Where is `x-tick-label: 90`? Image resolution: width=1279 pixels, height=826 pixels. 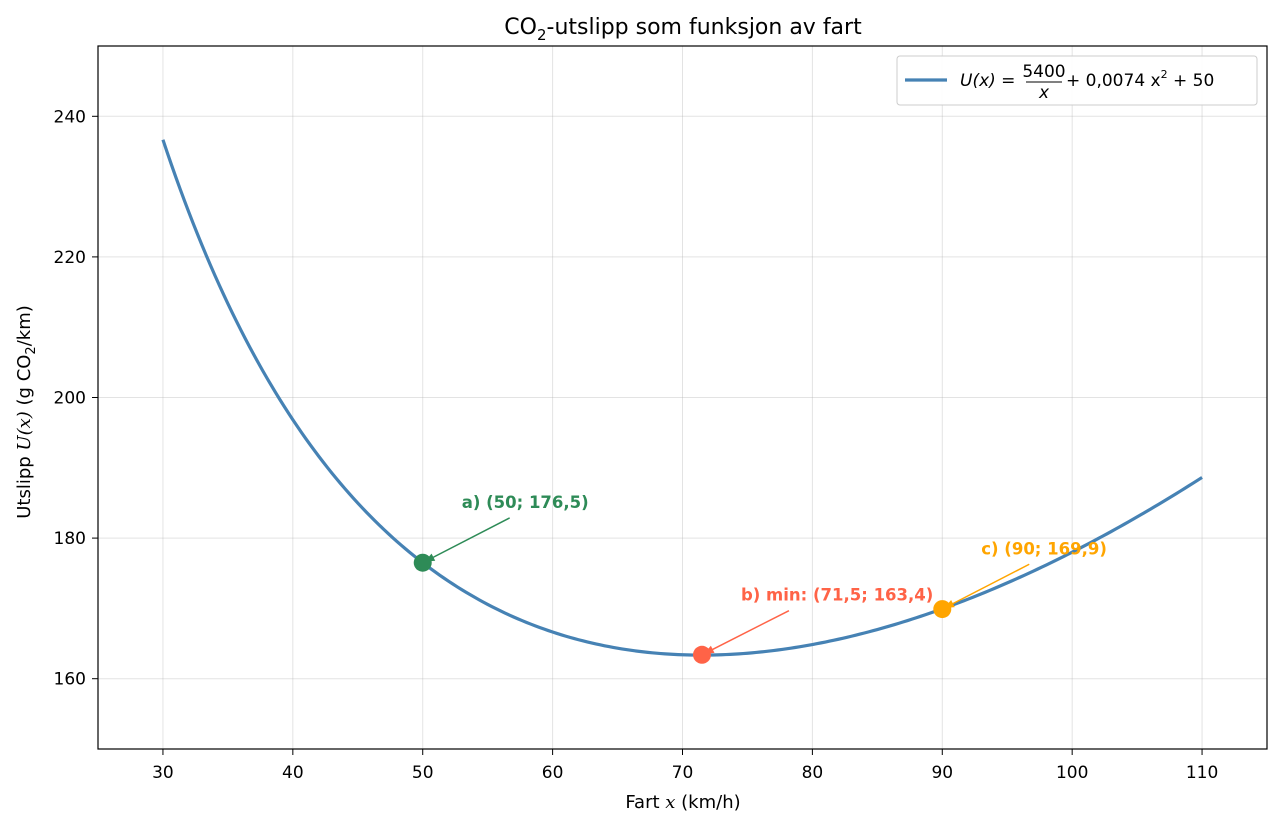
x-tick-label: 90 is located at coordinates (942, 773).